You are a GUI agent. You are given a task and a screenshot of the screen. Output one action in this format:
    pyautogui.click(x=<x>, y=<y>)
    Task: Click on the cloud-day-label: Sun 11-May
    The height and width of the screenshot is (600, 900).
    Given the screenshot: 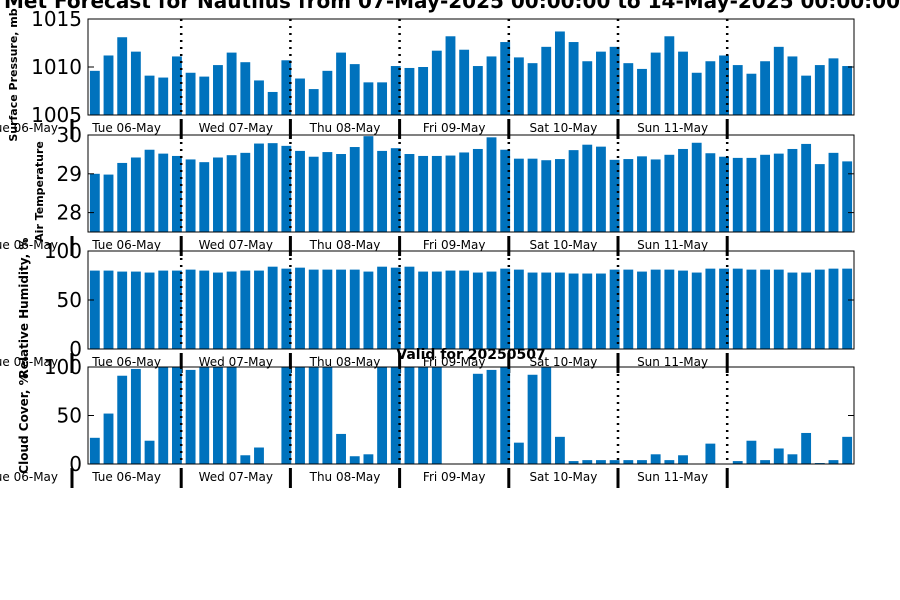 What is the action you would take?
    pyautogui.click(x=672, y=477)
    